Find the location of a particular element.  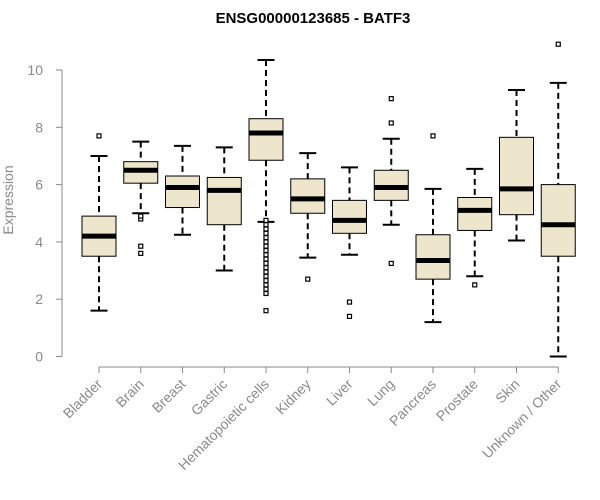

y-tick-label: 4 is located at coordinates (39, 242).